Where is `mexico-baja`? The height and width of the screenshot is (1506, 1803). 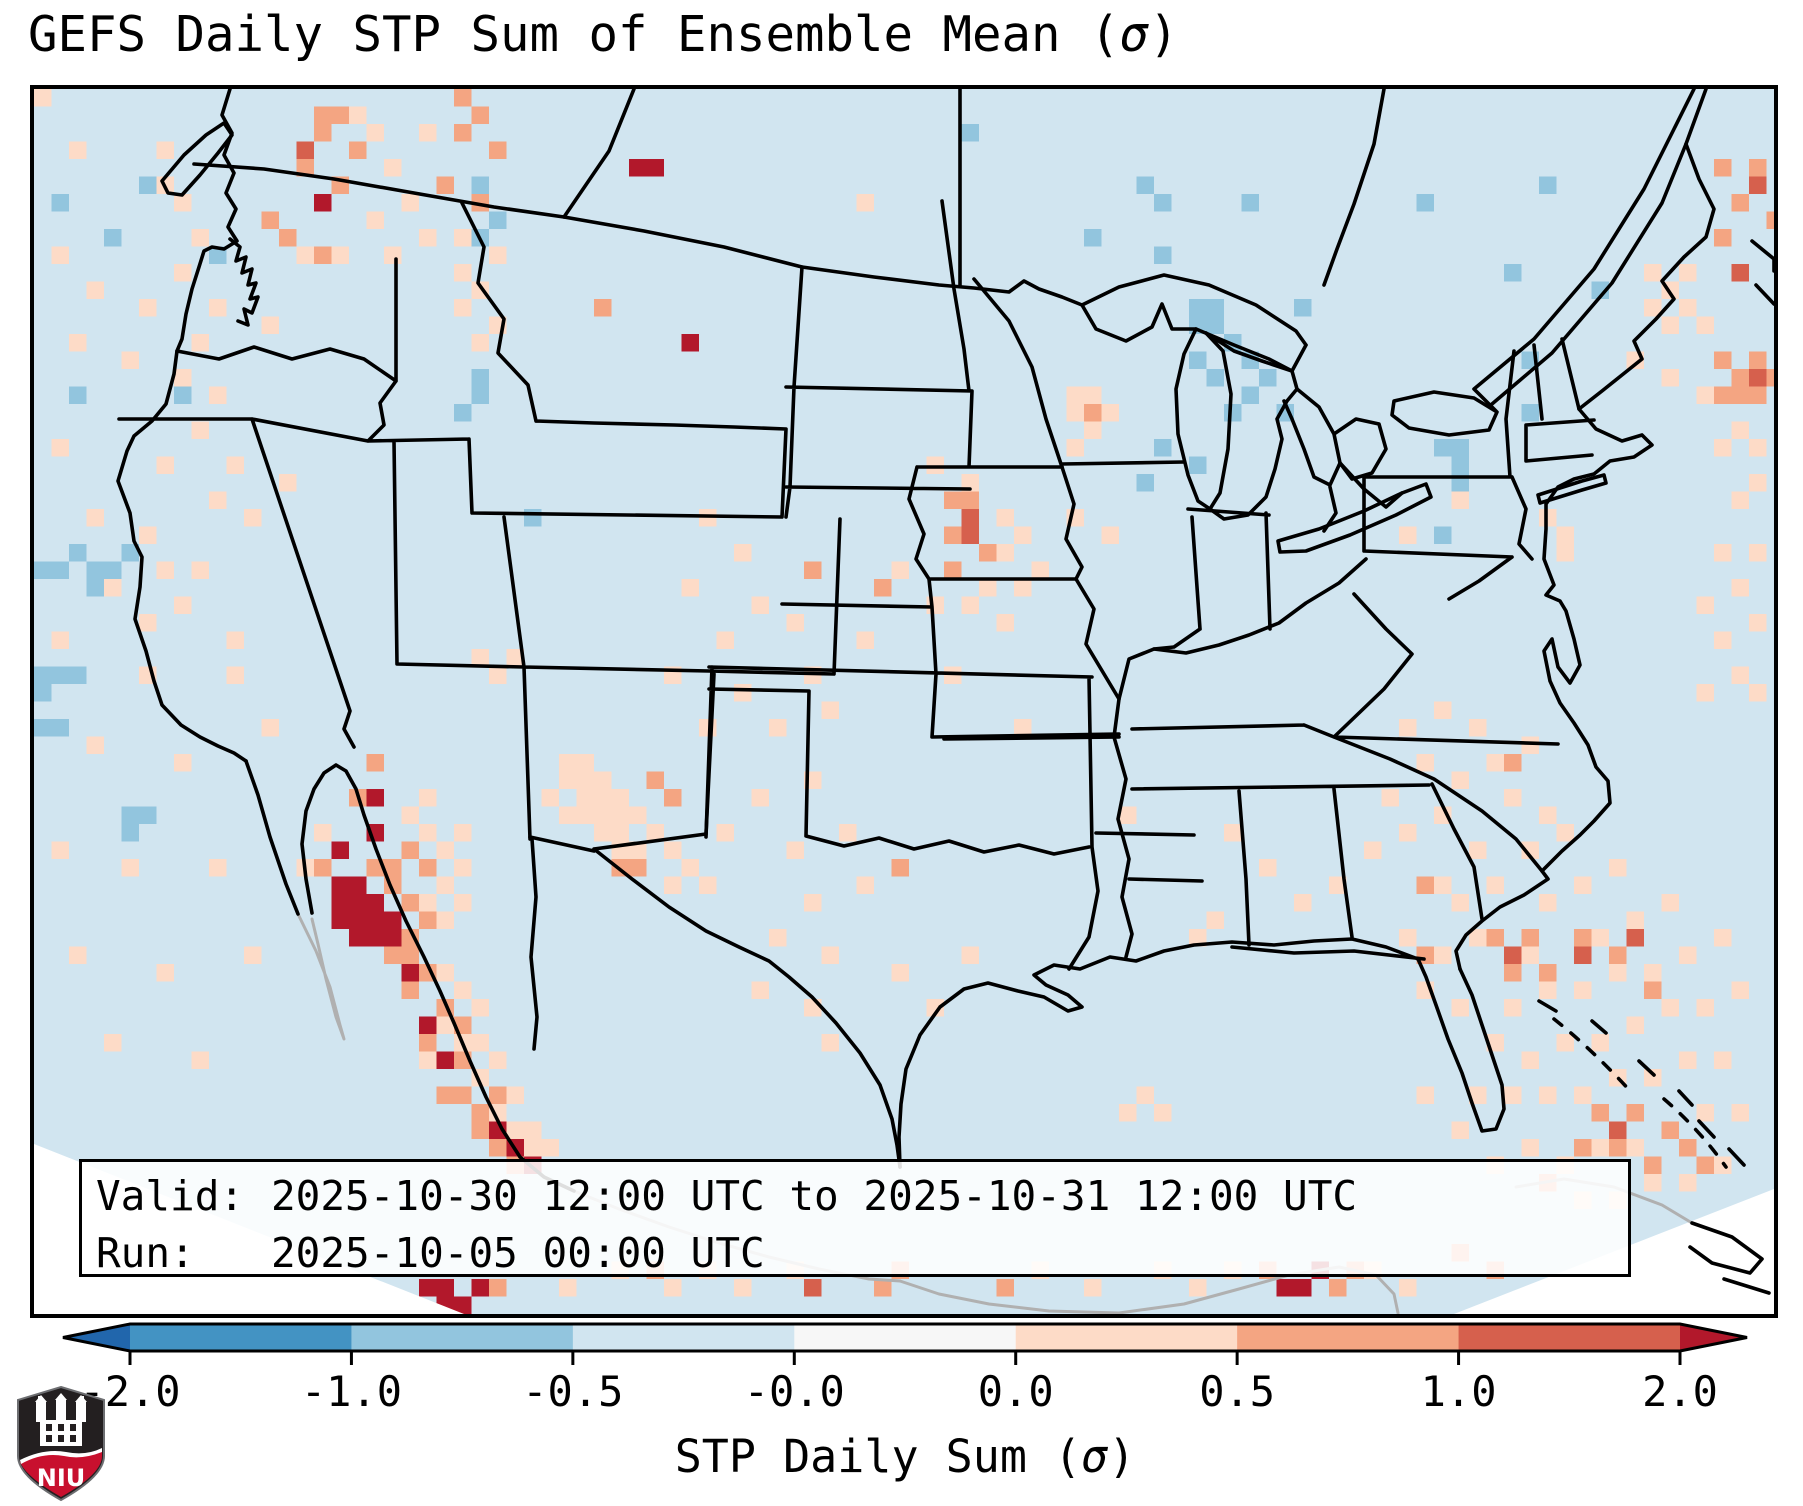 mexico-baja is located at coordinates (410, 976).